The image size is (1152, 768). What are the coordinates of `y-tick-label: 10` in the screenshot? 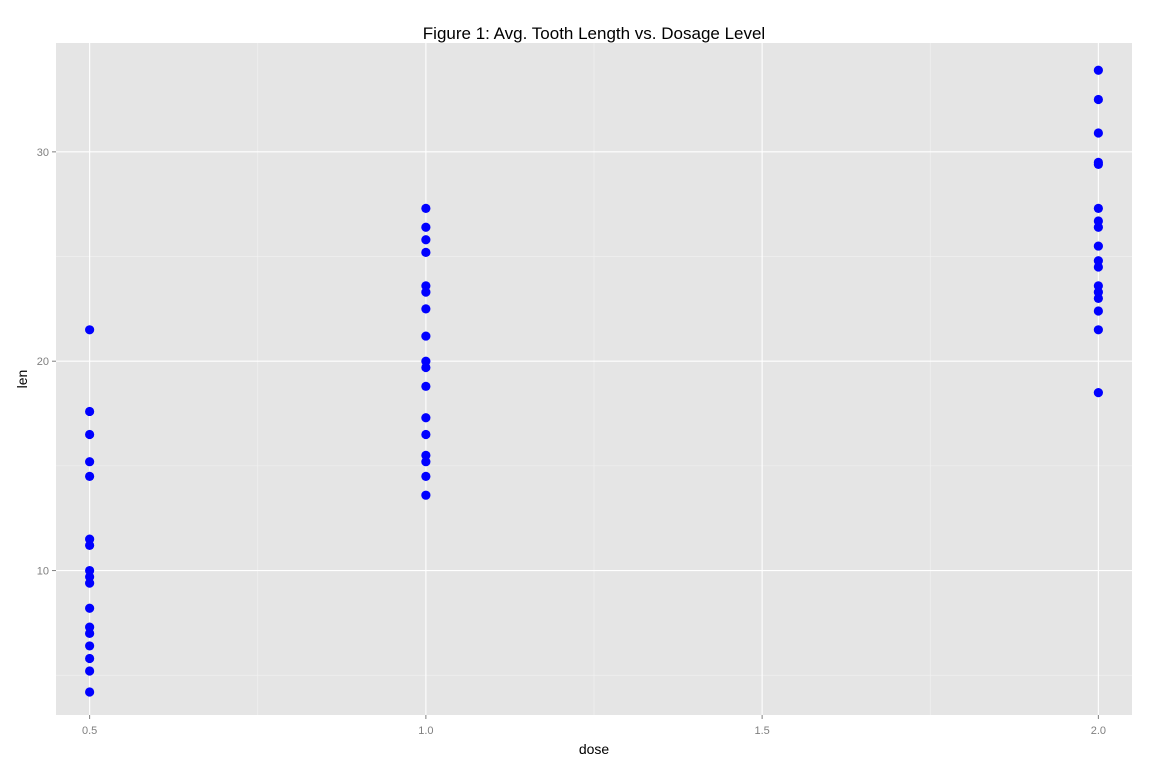 It's located at (43, 572).